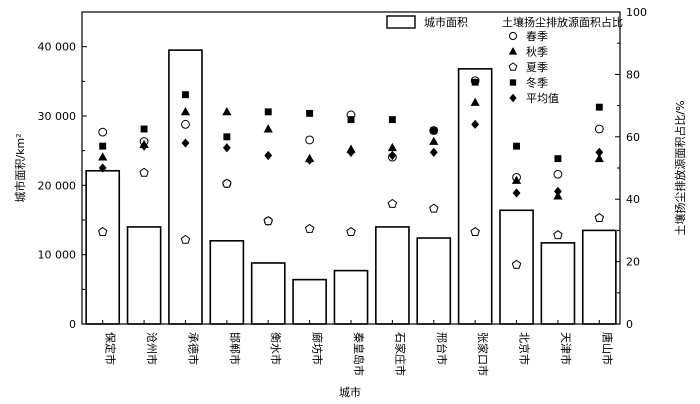 This screenshot has width=700, height=404. Describe the element at coordinates (111, 348) in the screenshot. I see `x-tick-label: 保定市` at that location.